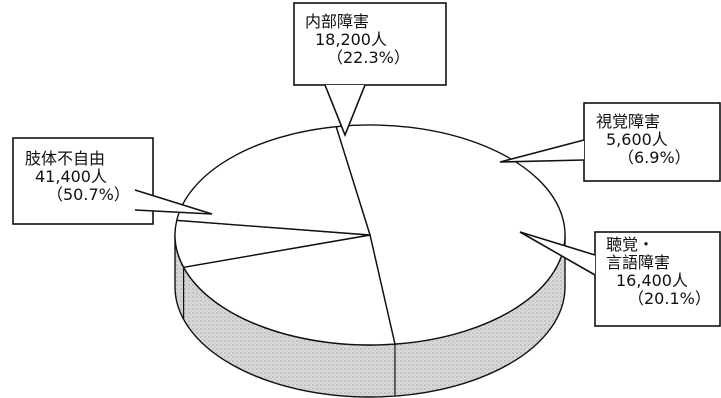 This screenshot has height=398, width=721. I want to click on slice-value: 16,400人, so click(652, 280).